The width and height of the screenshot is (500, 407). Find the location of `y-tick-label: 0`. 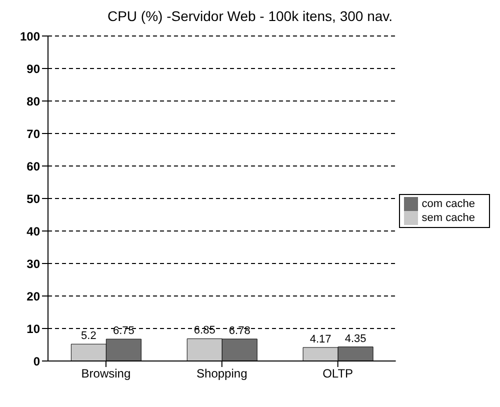

y-tick-label: 0 is located at coordinates (36, 361).